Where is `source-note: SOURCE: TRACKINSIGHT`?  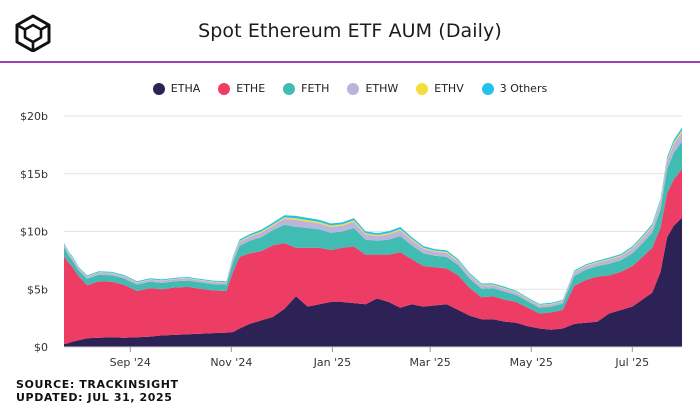 source-note: SOURCE: TRACKINSIGHT is located at coordinates (97, 384).